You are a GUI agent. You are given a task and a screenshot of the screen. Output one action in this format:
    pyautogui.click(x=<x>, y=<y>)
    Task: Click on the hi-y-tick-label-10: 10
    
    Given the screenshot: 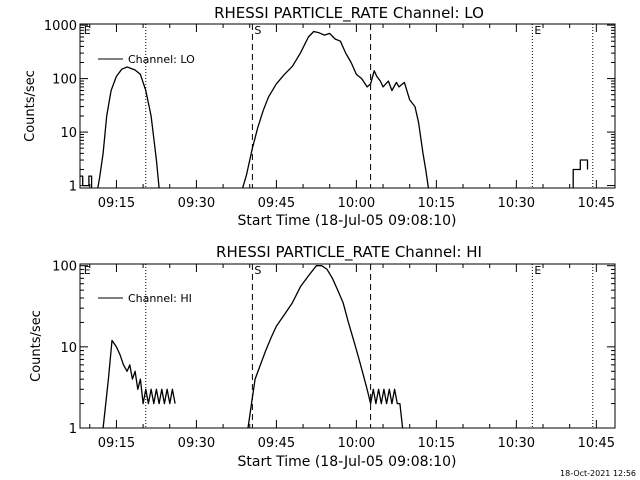 What is the action you would take?
    pyautogui.click(x=68, y=348)
    